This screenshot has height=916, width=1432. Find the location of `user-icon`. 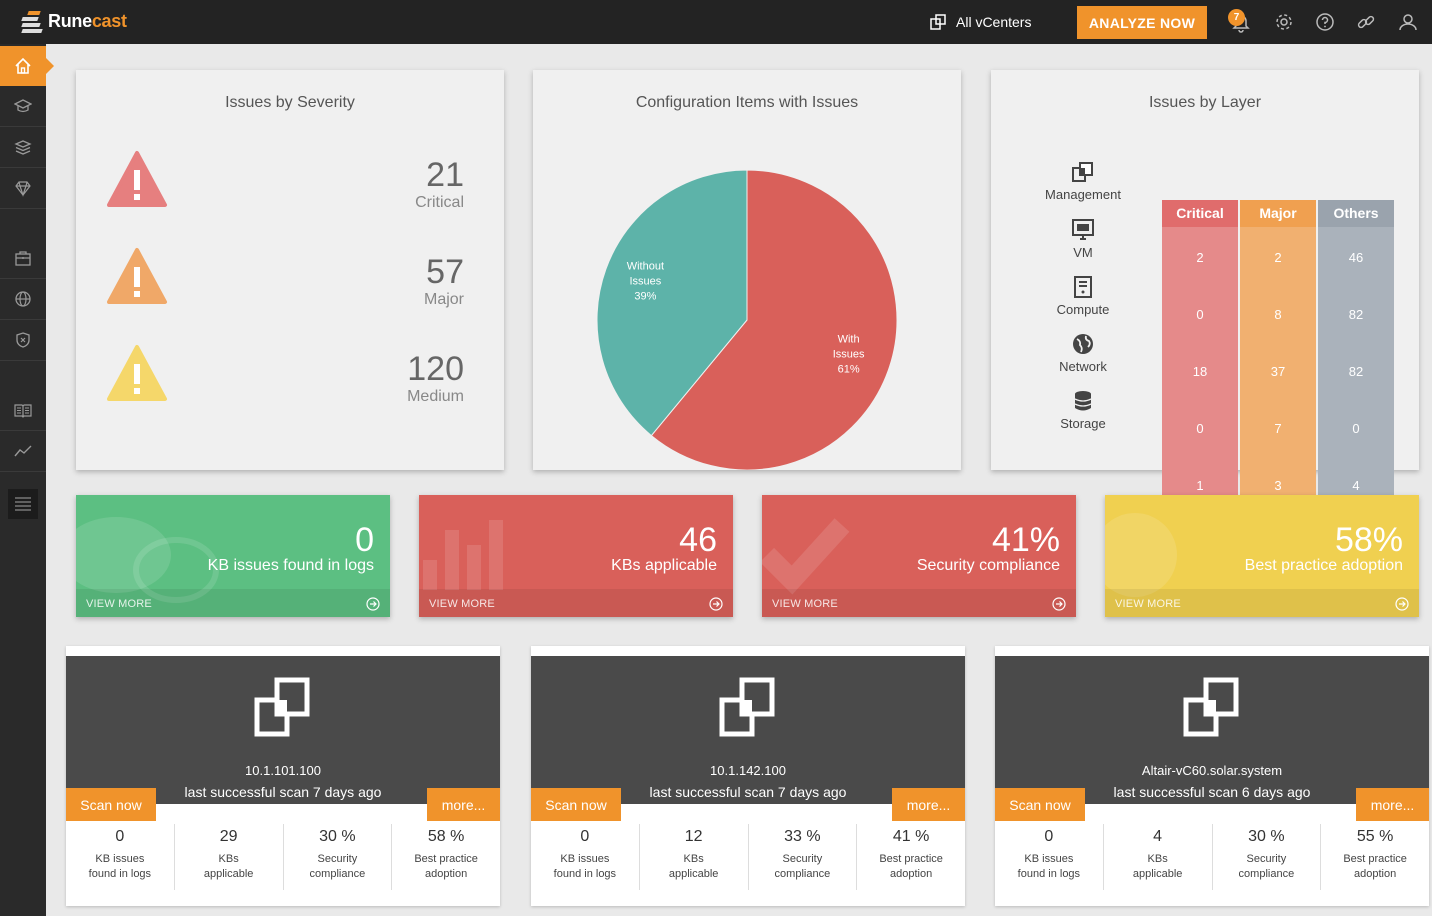

user-icon is located at coordinates (1408, 22).